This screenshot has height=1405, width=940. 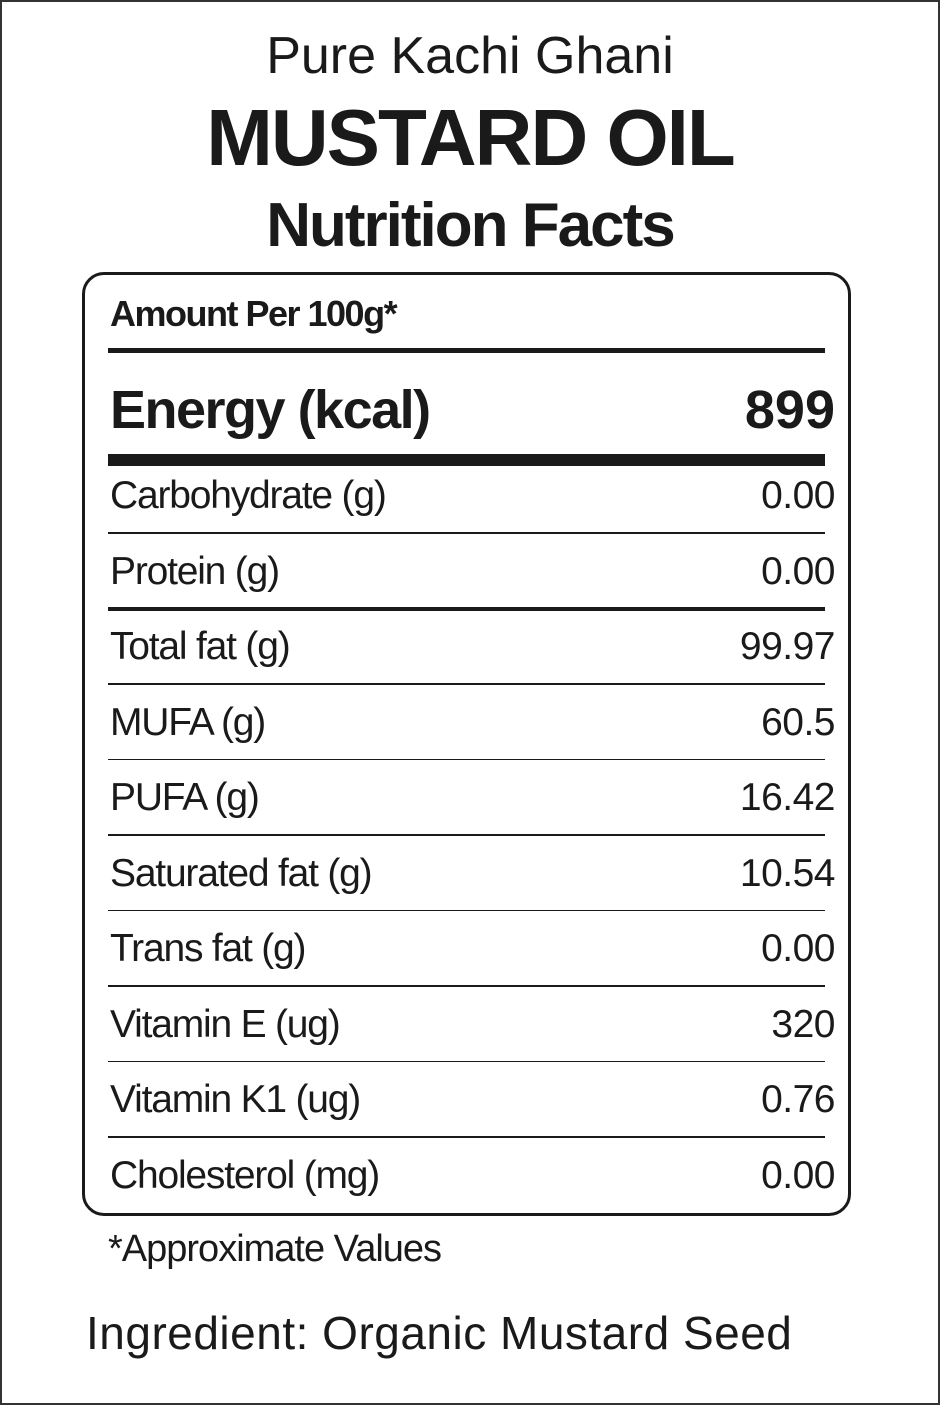 What do you see at coordinates (254, 313) in the screenshot?
I see `serving: Amount Per 100g*` at bounding box center [254, 313].